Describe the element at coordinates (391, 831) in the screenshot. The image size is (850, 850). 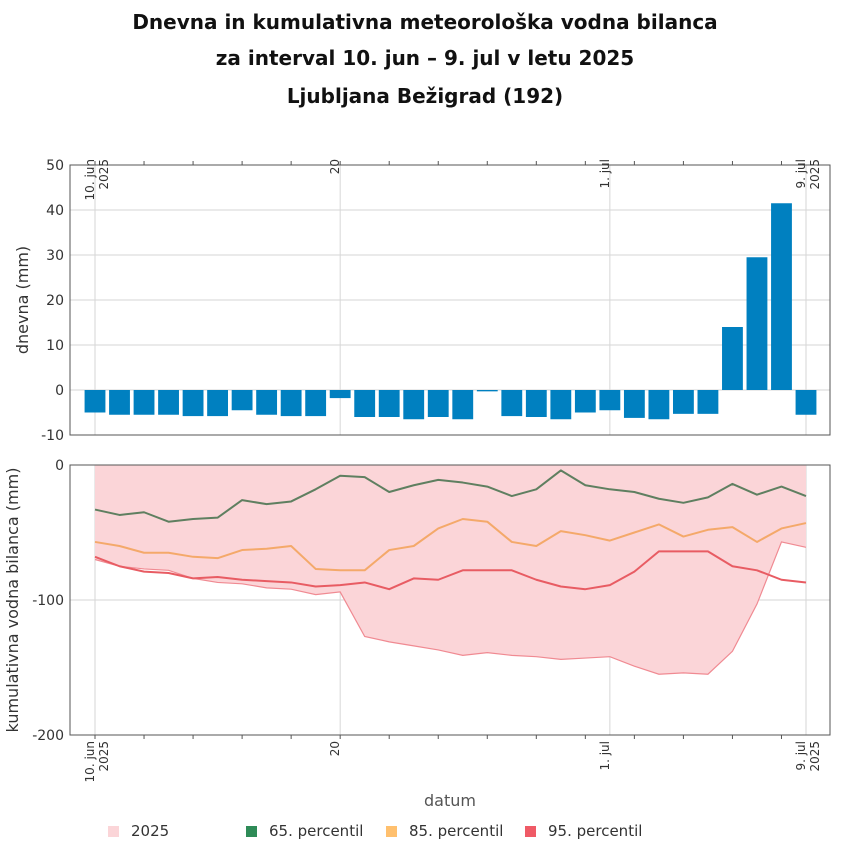
I see `legend-swatch-p85` at that location.